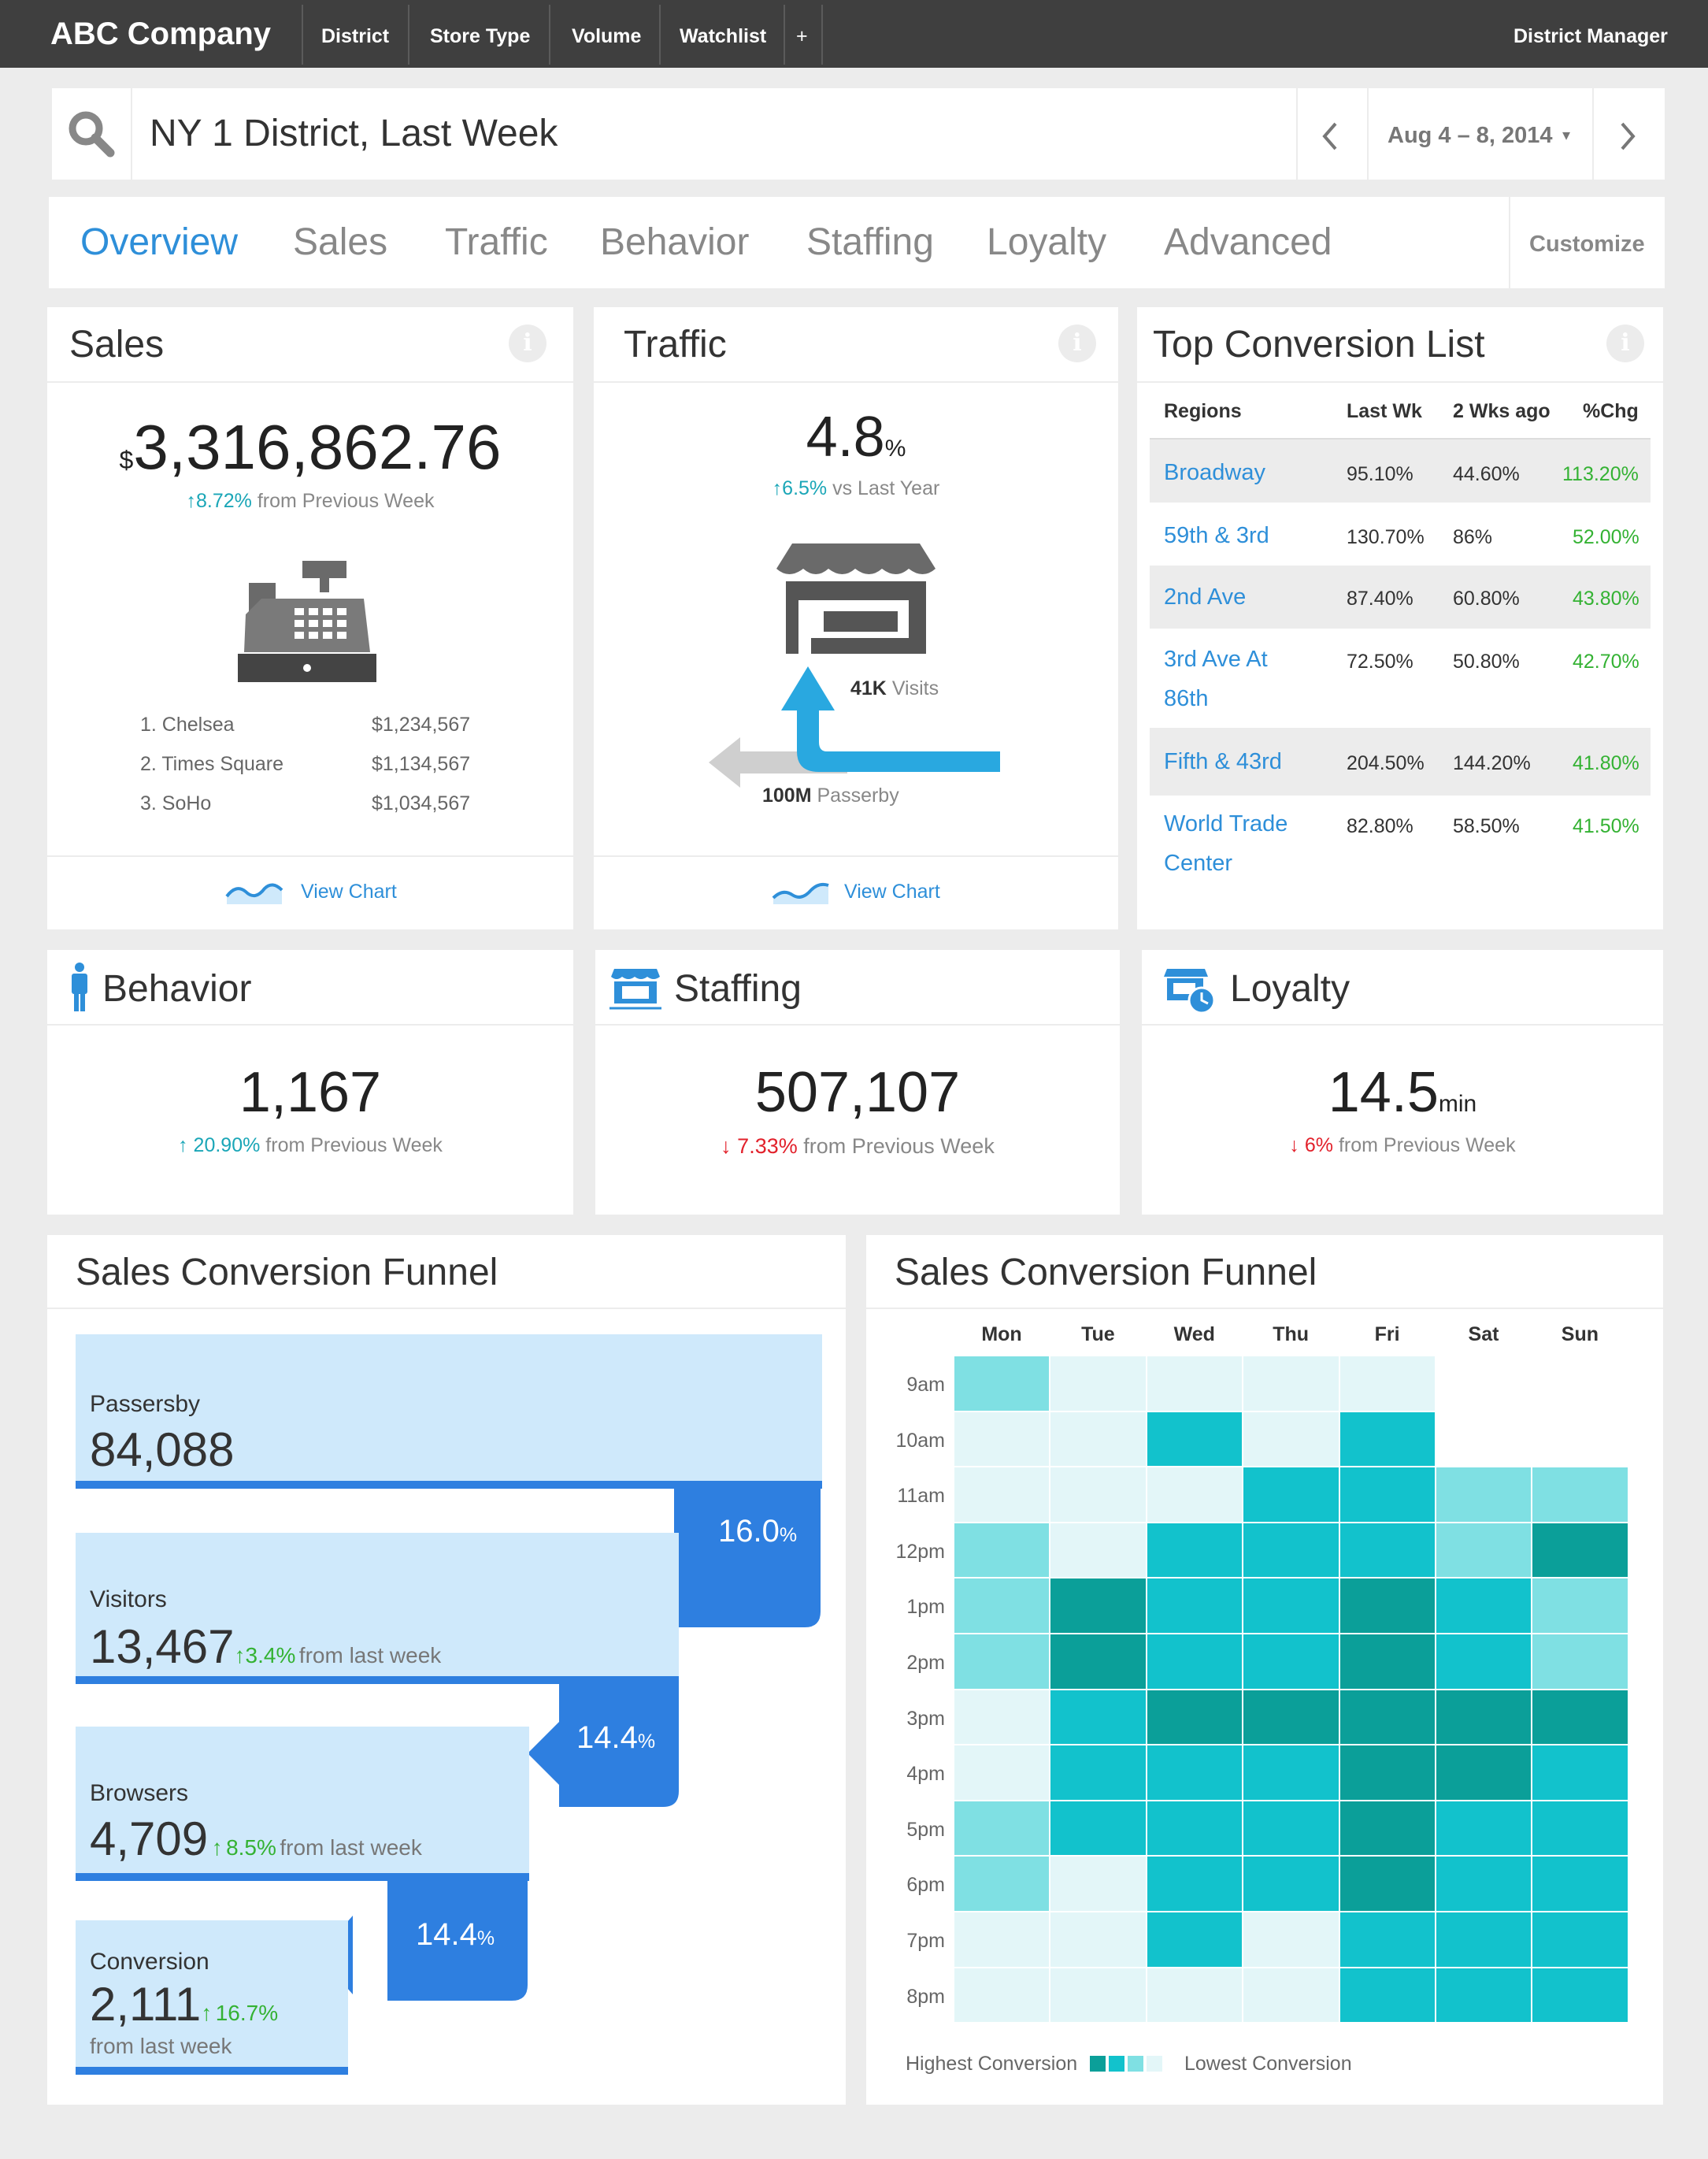 Image resolution: width=1708 pixels, height=2159 pixels. I want to click on nav-watchlist: Watchlist, so click(723, 36).